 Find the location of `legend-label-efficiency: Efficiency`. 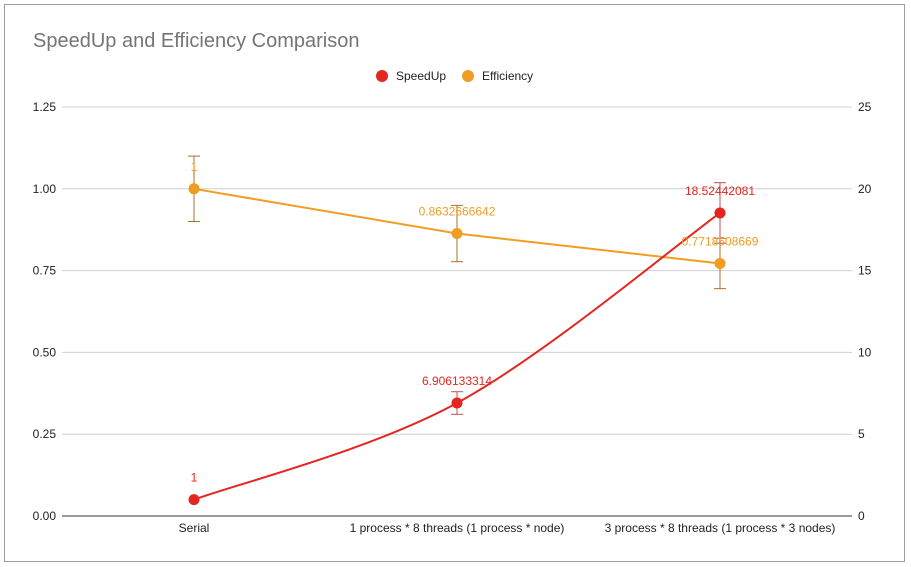

legend-label-efficiency: Efficiency is located at coordinates (508, 76).